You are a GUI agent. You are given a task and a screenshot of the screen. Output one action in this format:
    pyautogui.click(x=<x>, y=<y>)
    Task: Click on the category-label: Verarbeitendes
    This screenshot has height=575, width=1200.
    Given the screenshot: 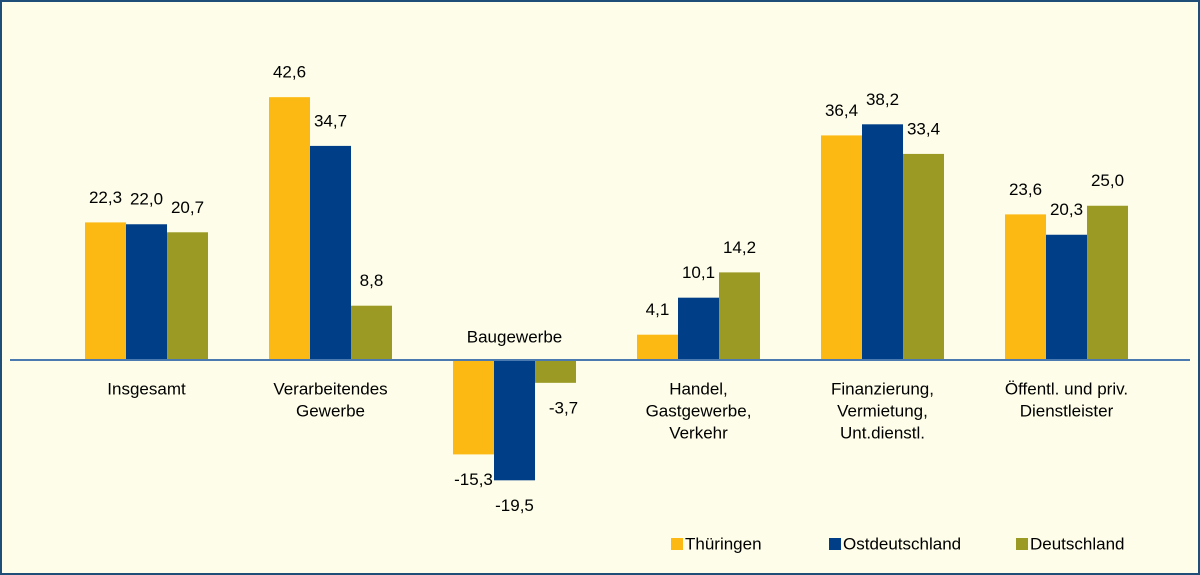 What is the action you would take?
    pyautogui.click(x=330, y=388)
    